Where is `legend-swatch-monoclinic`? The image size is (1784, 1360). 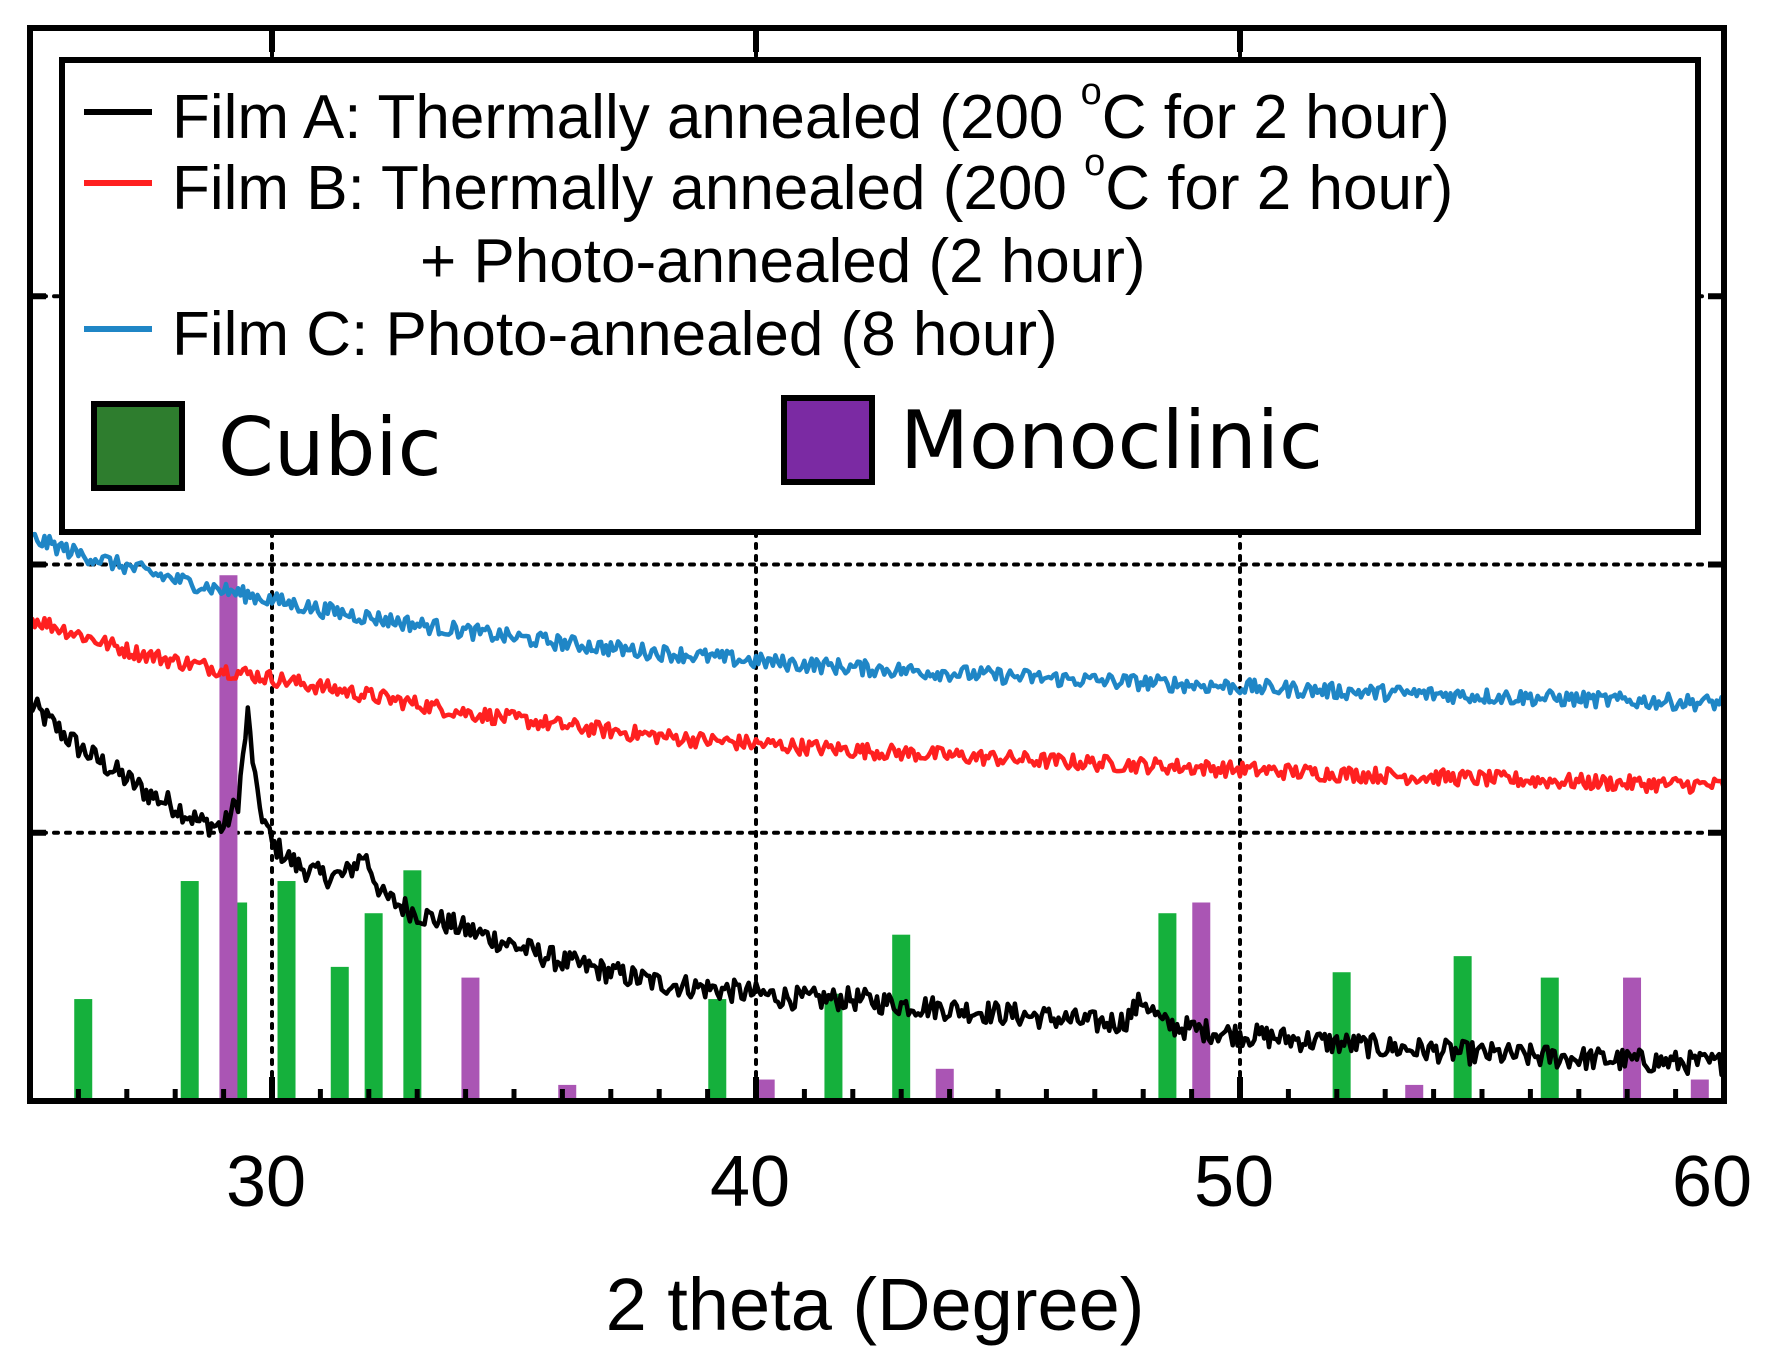
legend-swatch-monoclinic is located at coordinates (828, 440).